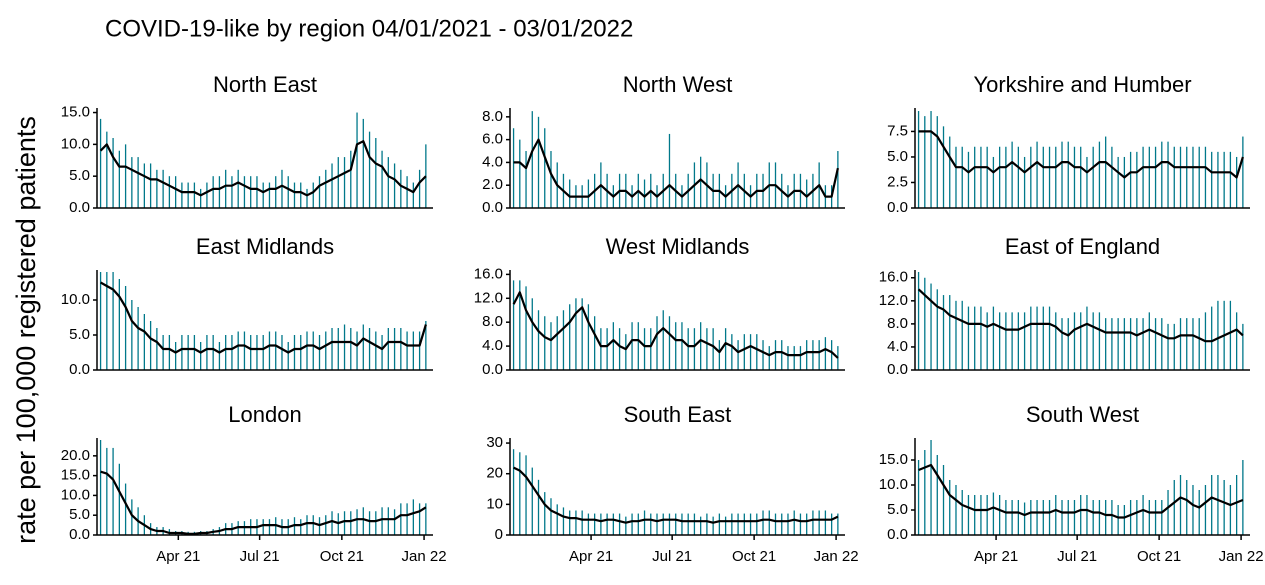 The image size is (1265, 585). What do you see at coordinates (494, 473) in the screenshot?
I see `y-tick-label: 20` at bounding box center [494, 473].